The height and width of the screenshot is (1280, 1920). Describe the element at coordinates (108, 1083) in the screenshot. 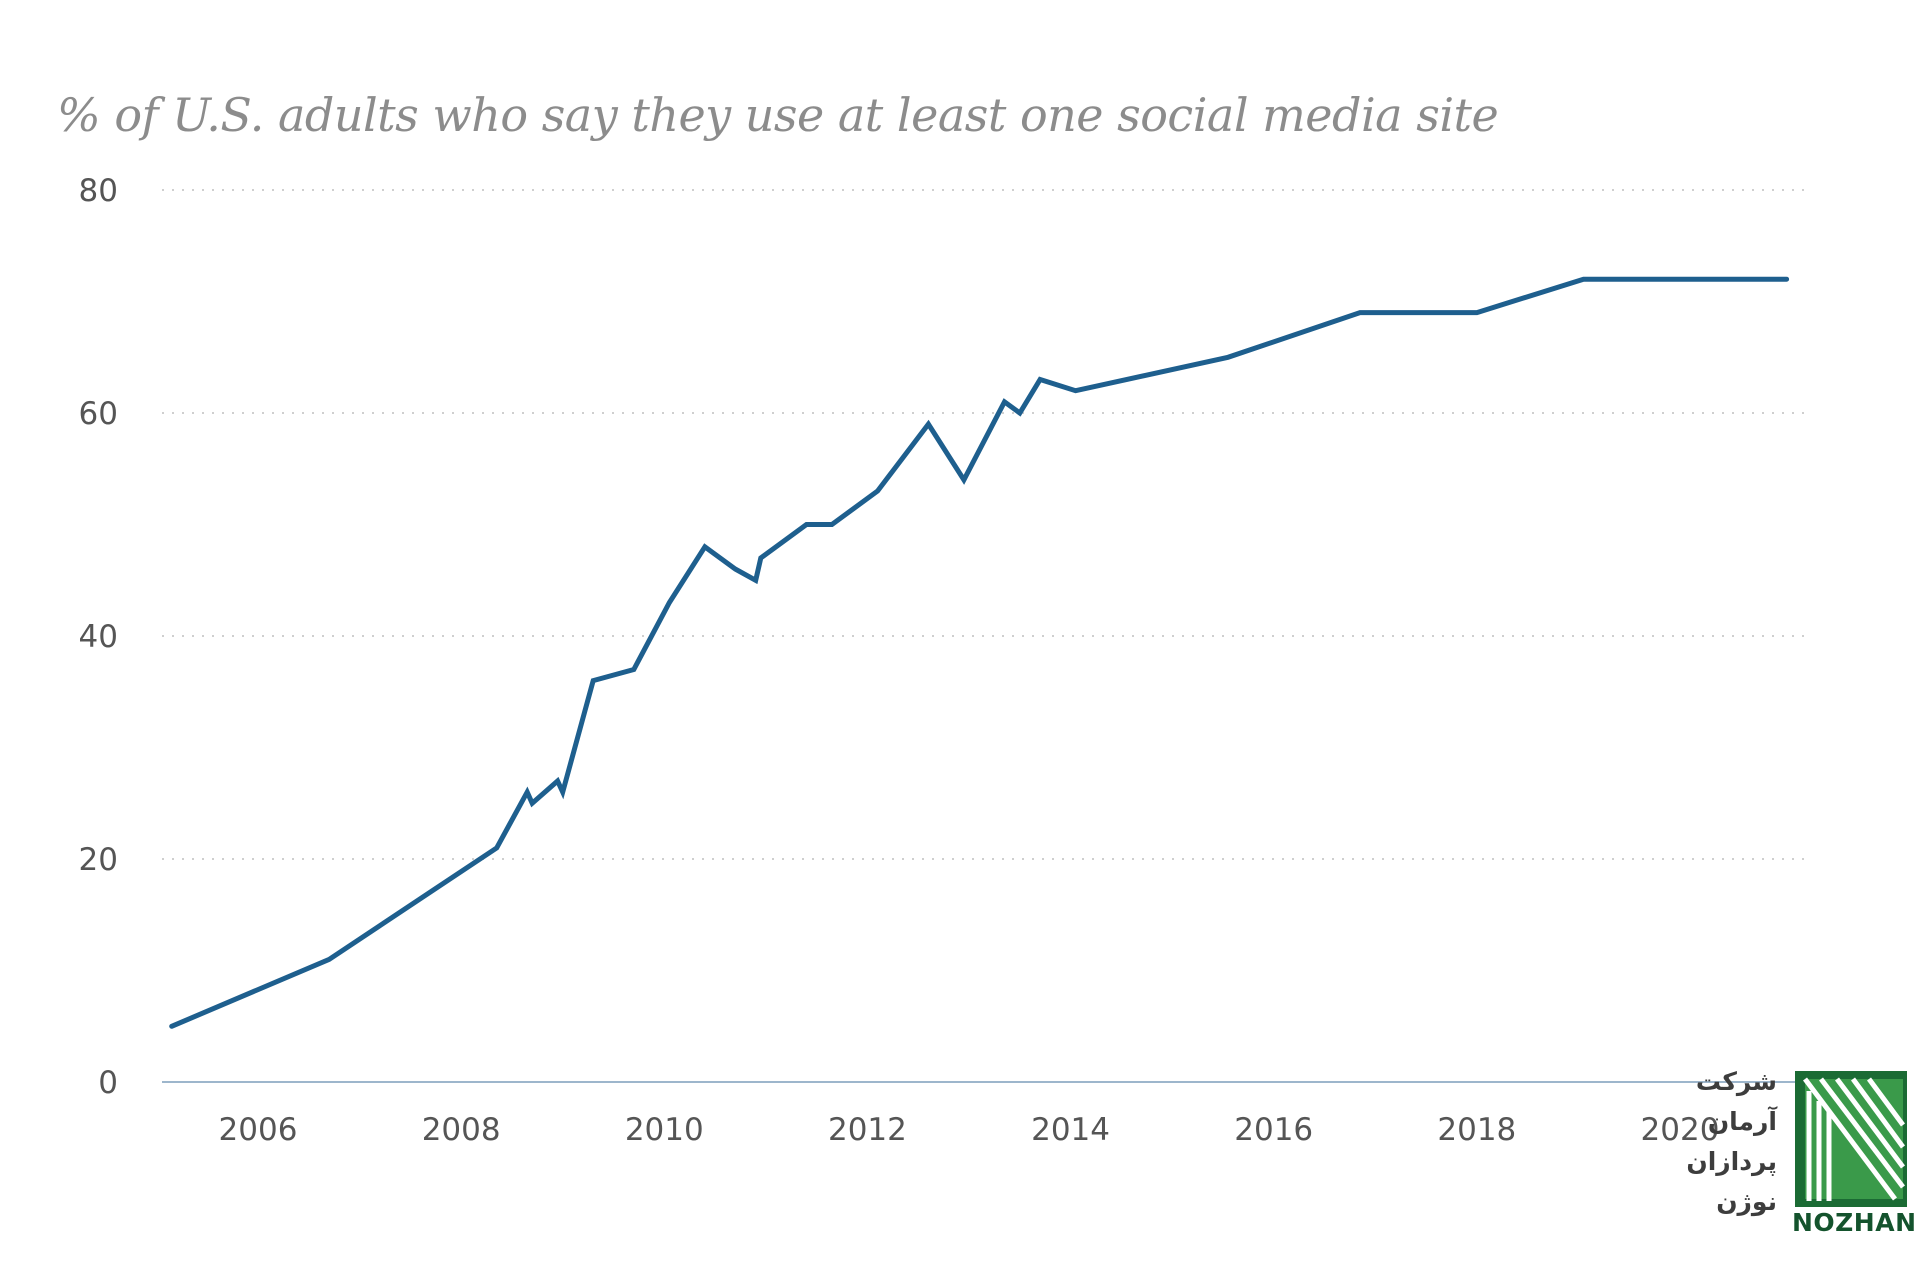

I see `y-tick-label: 0` at that location.